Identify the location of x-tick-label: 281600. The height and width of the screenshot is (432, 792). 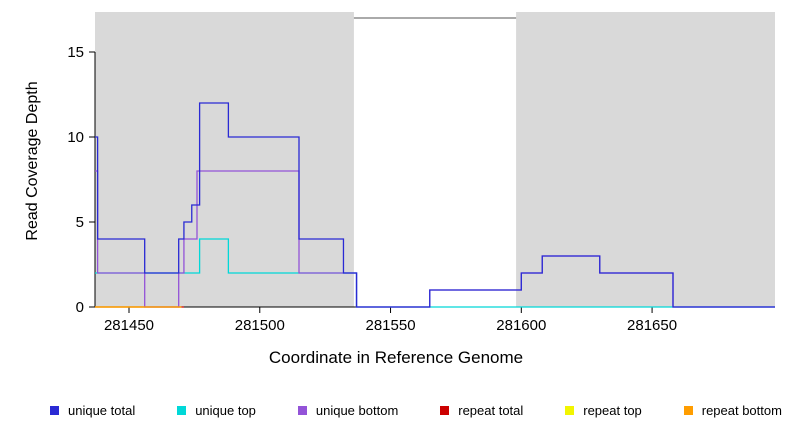
(521, 325).